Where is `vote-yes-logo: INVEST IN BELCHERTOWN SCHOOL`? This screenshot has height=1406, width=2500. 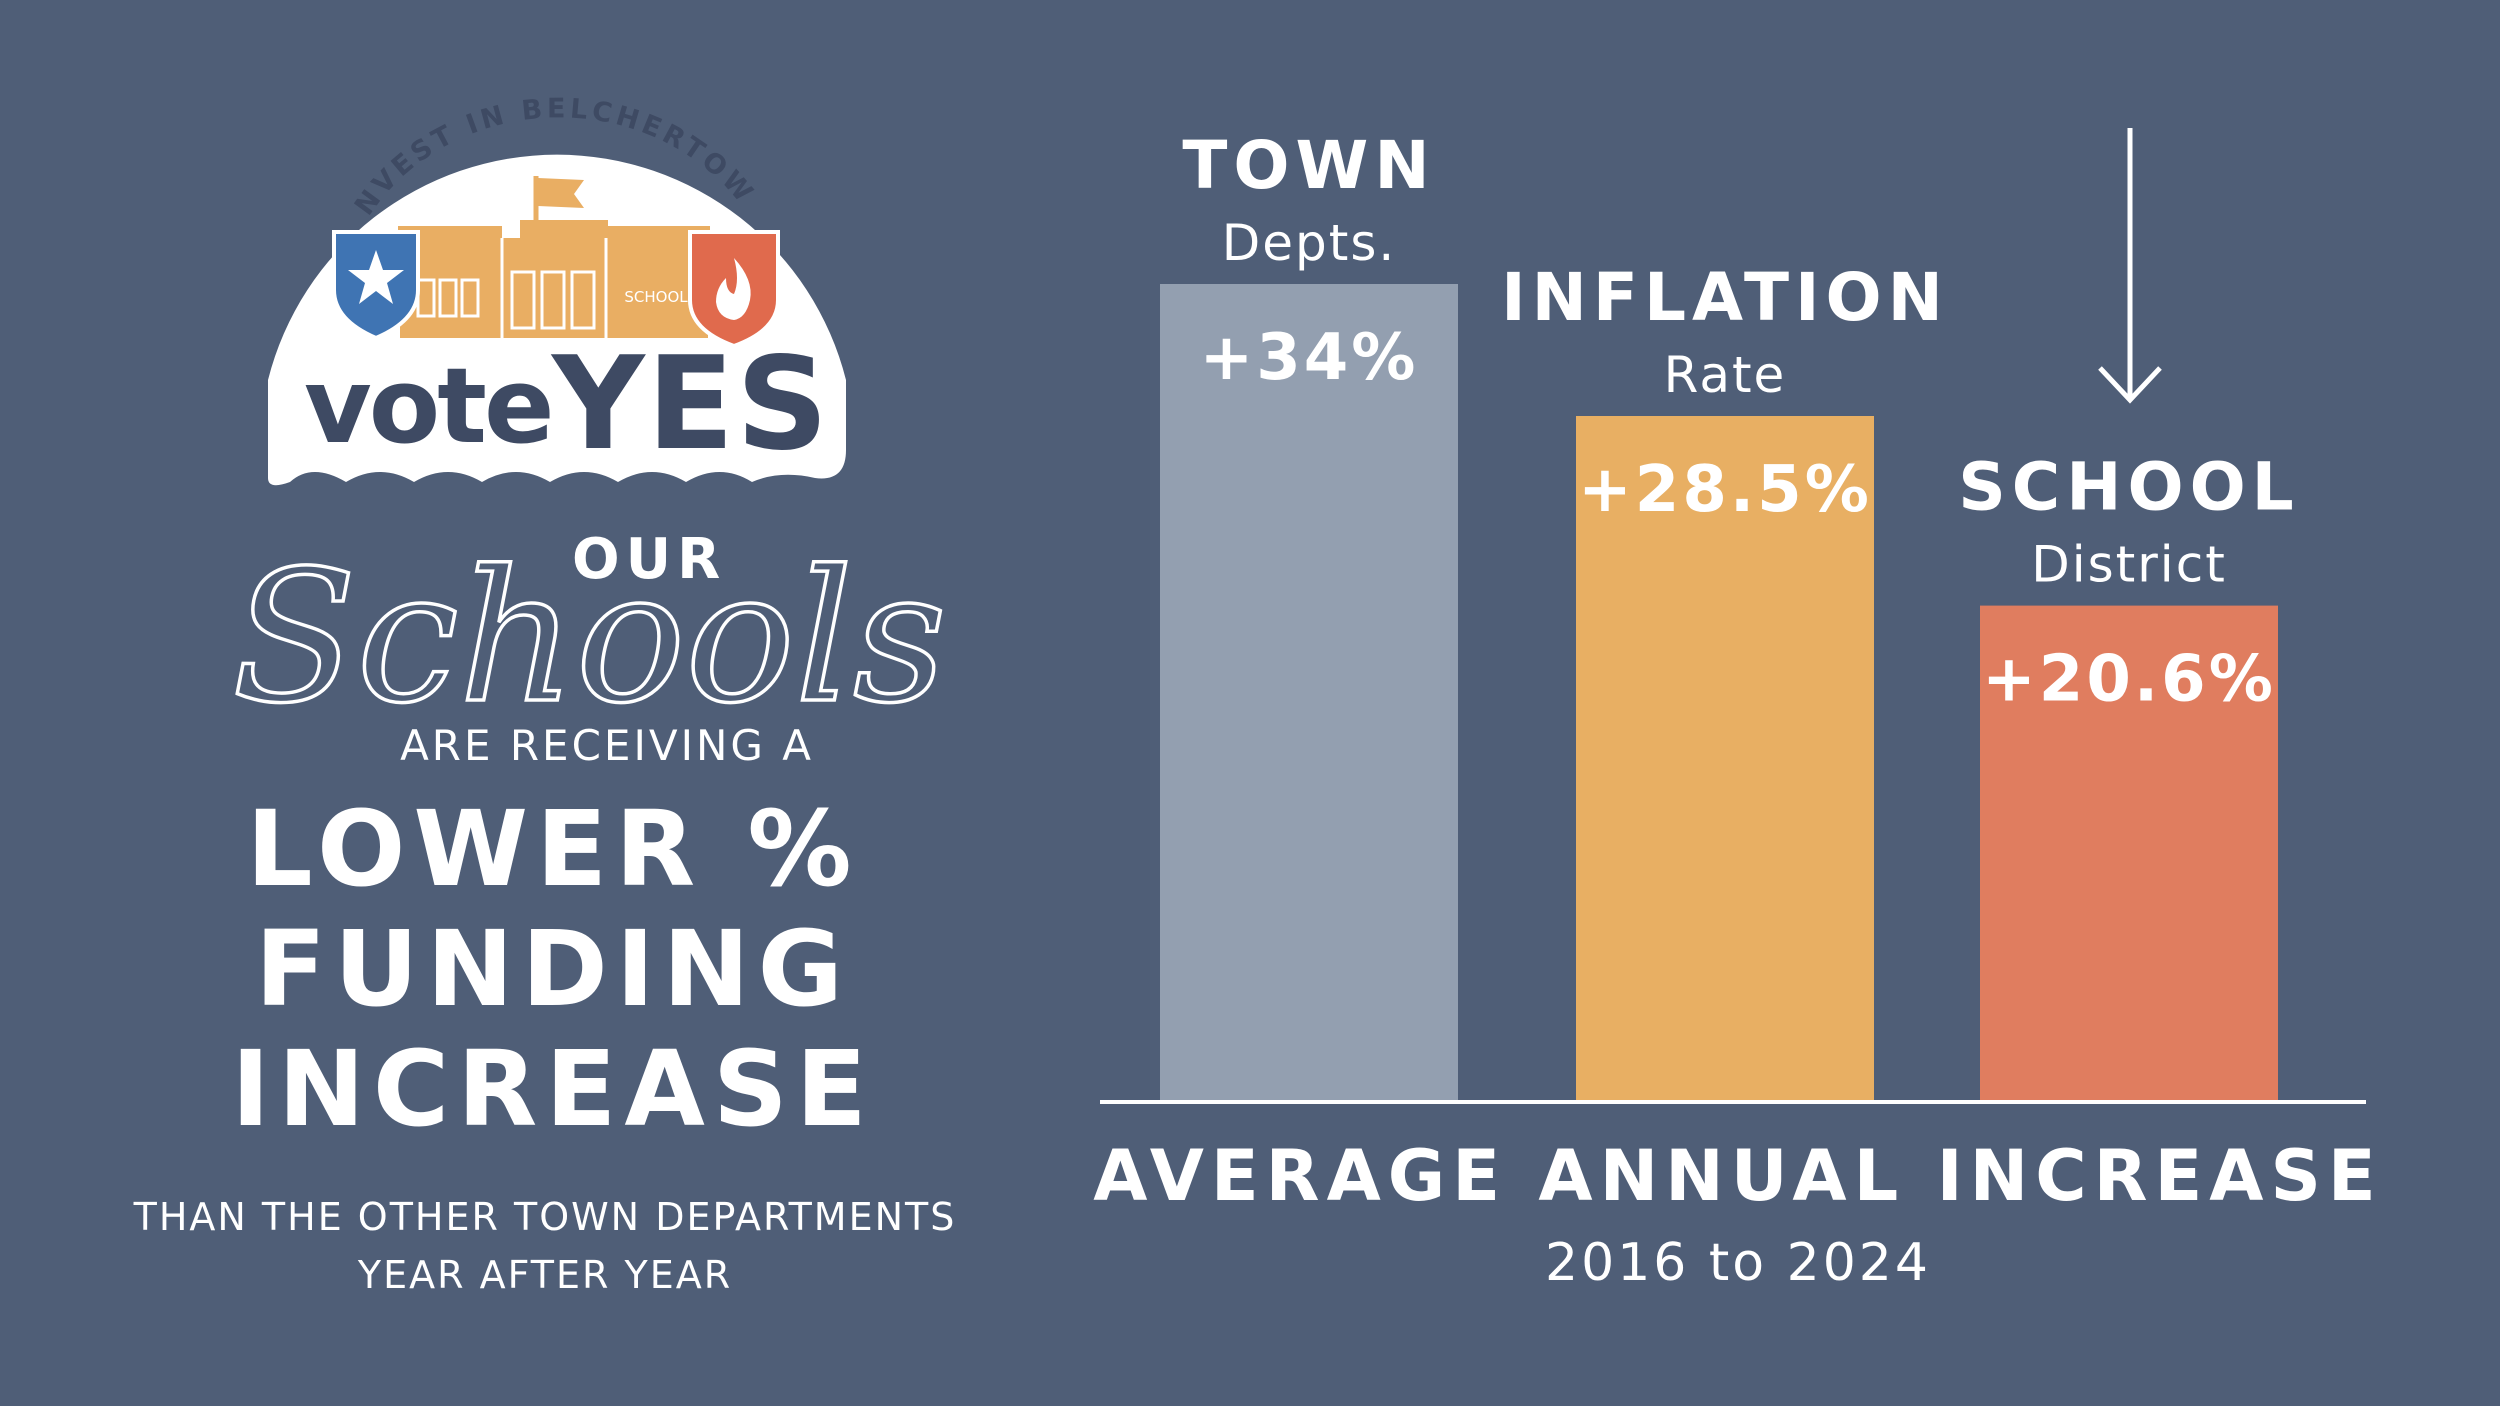 vote-yes-logo: INVEST IN BELCHERTOWN SCHOOL is located at coordinates (423, 243).